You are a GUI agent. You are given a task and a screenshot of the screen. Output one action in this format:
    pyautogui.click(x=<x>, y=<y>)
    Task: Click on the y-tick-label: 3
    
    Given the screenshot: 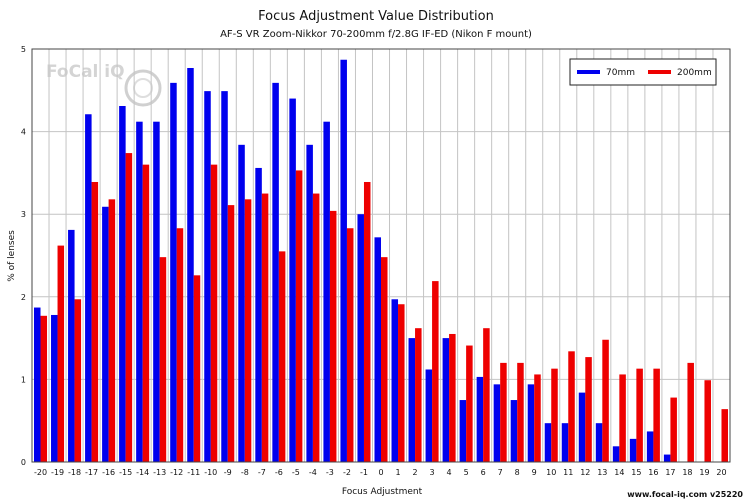 What is the action you would take?
    pyautogui.click(x=23, y=214)
    